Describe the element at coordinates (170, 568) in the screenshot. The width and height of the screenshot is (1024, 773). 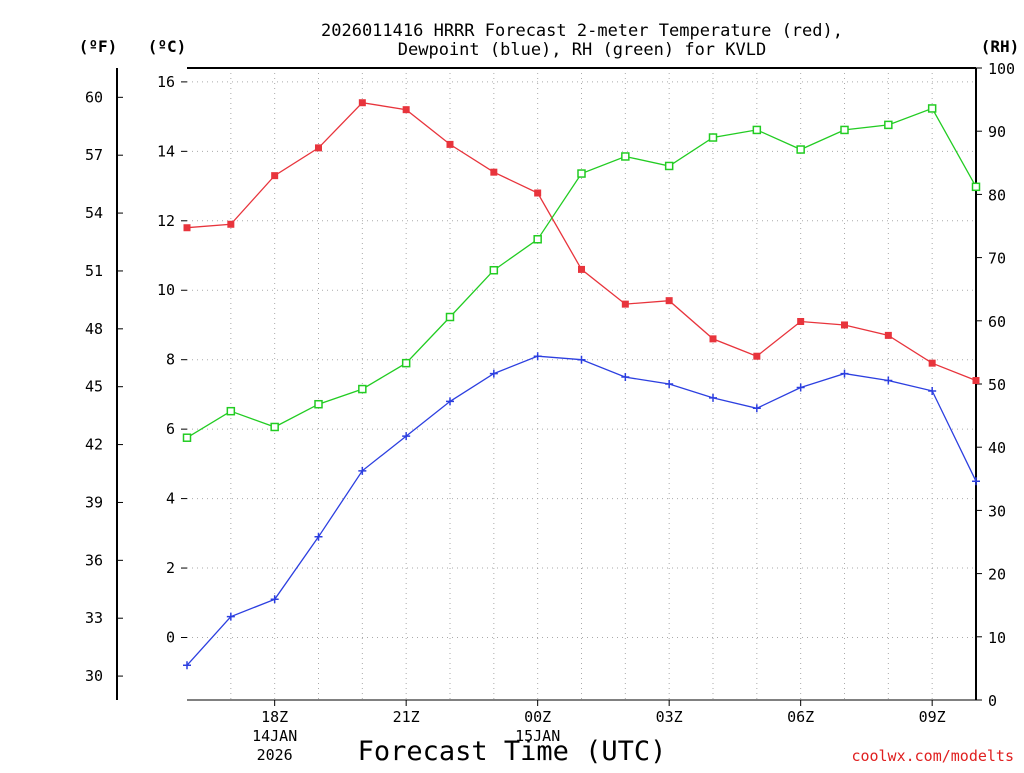
I see `celsius-tick-label: 2` at that location.